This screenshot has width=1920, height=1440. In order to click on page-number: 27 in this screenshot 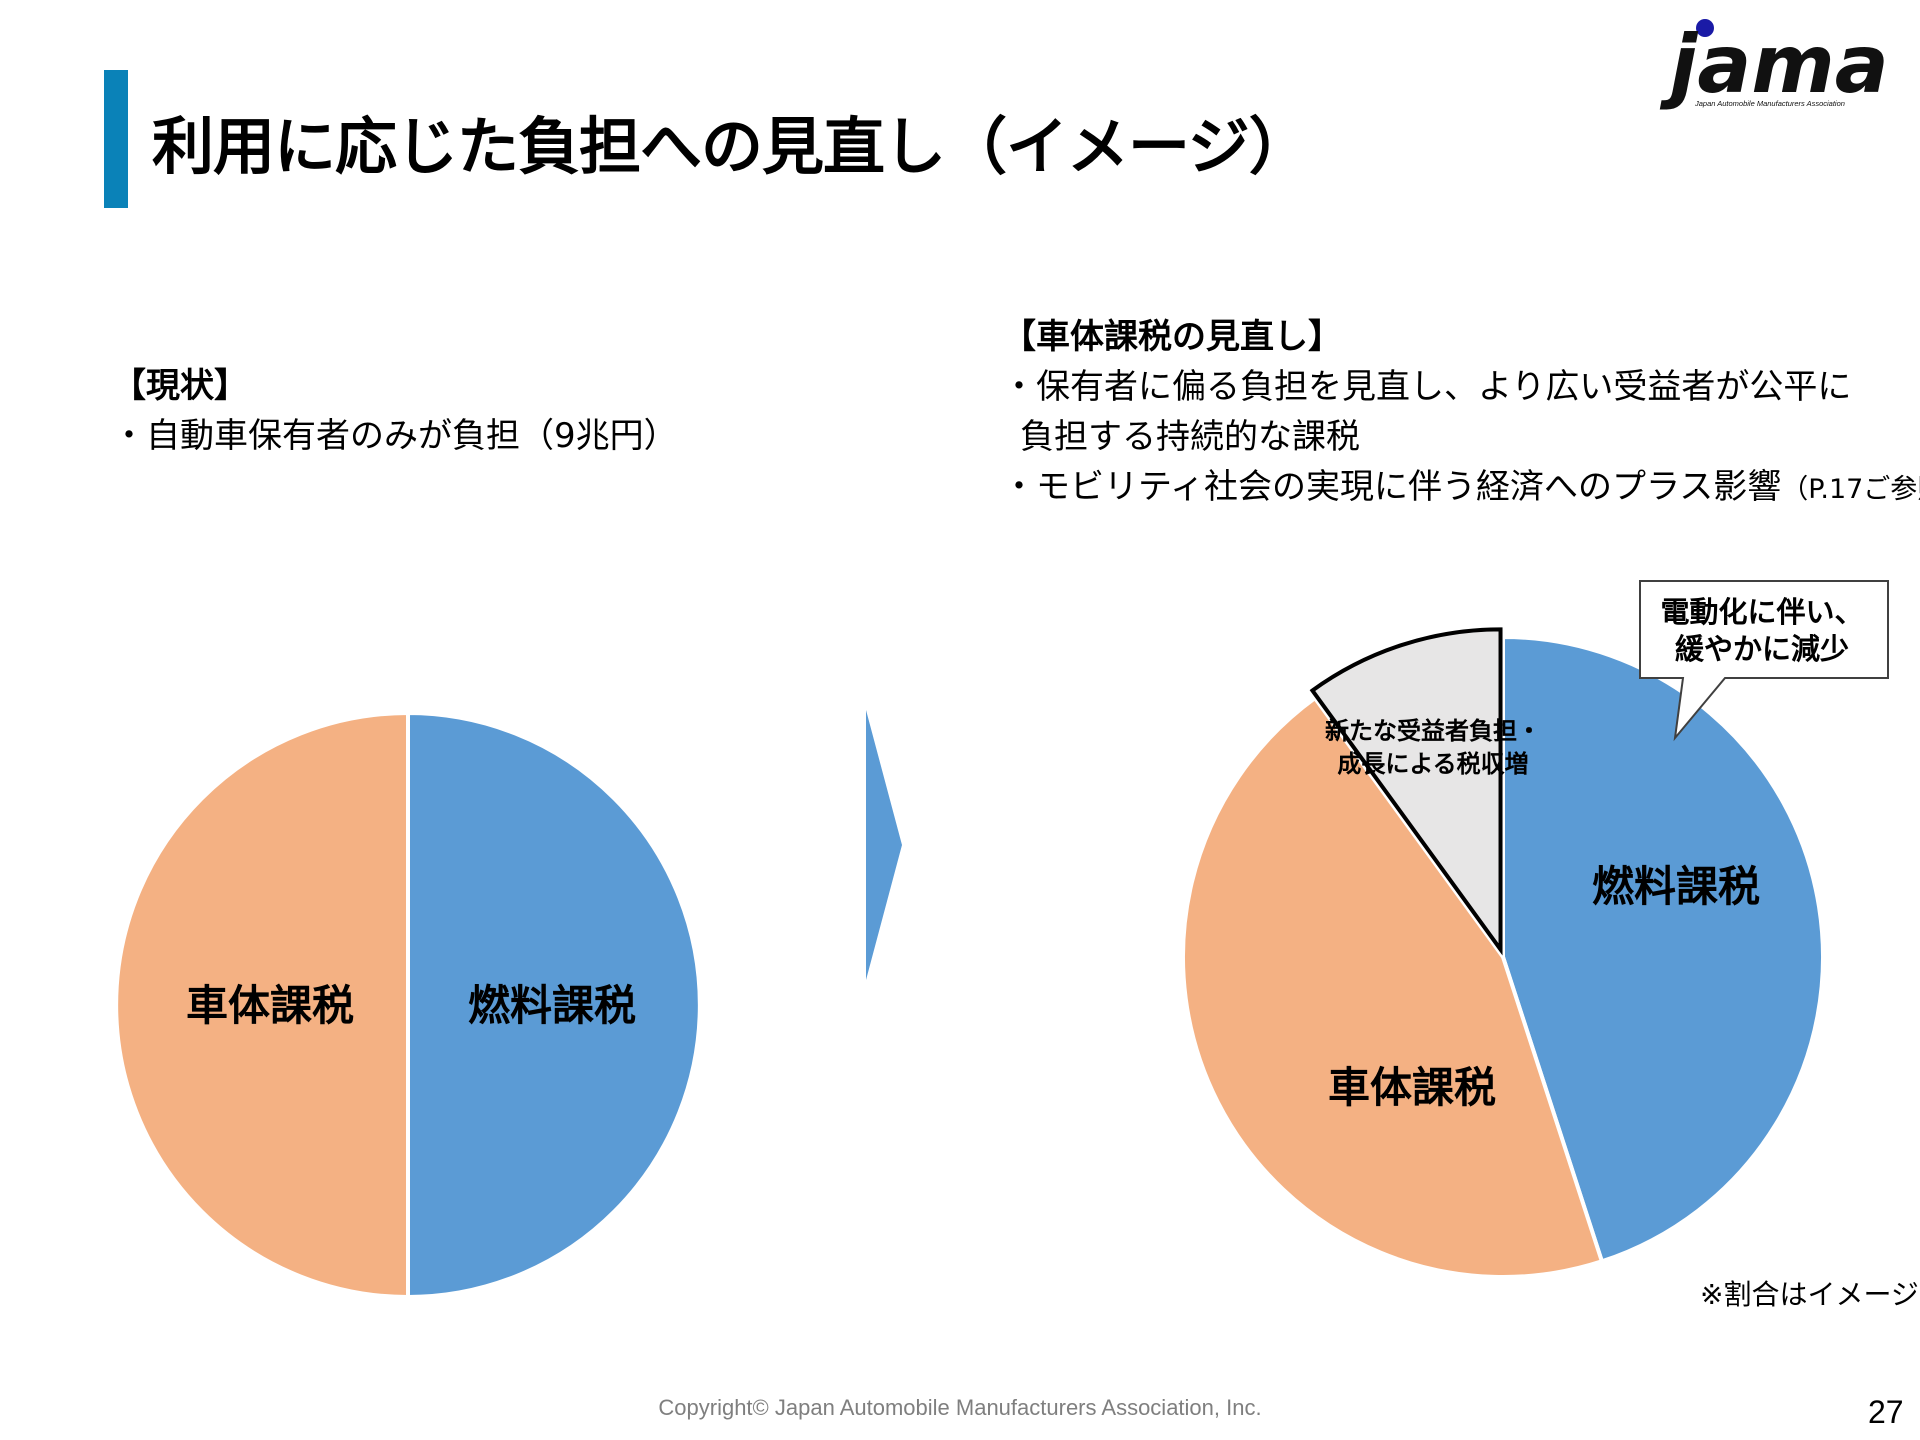, I will do `click(1886, 1412)`.